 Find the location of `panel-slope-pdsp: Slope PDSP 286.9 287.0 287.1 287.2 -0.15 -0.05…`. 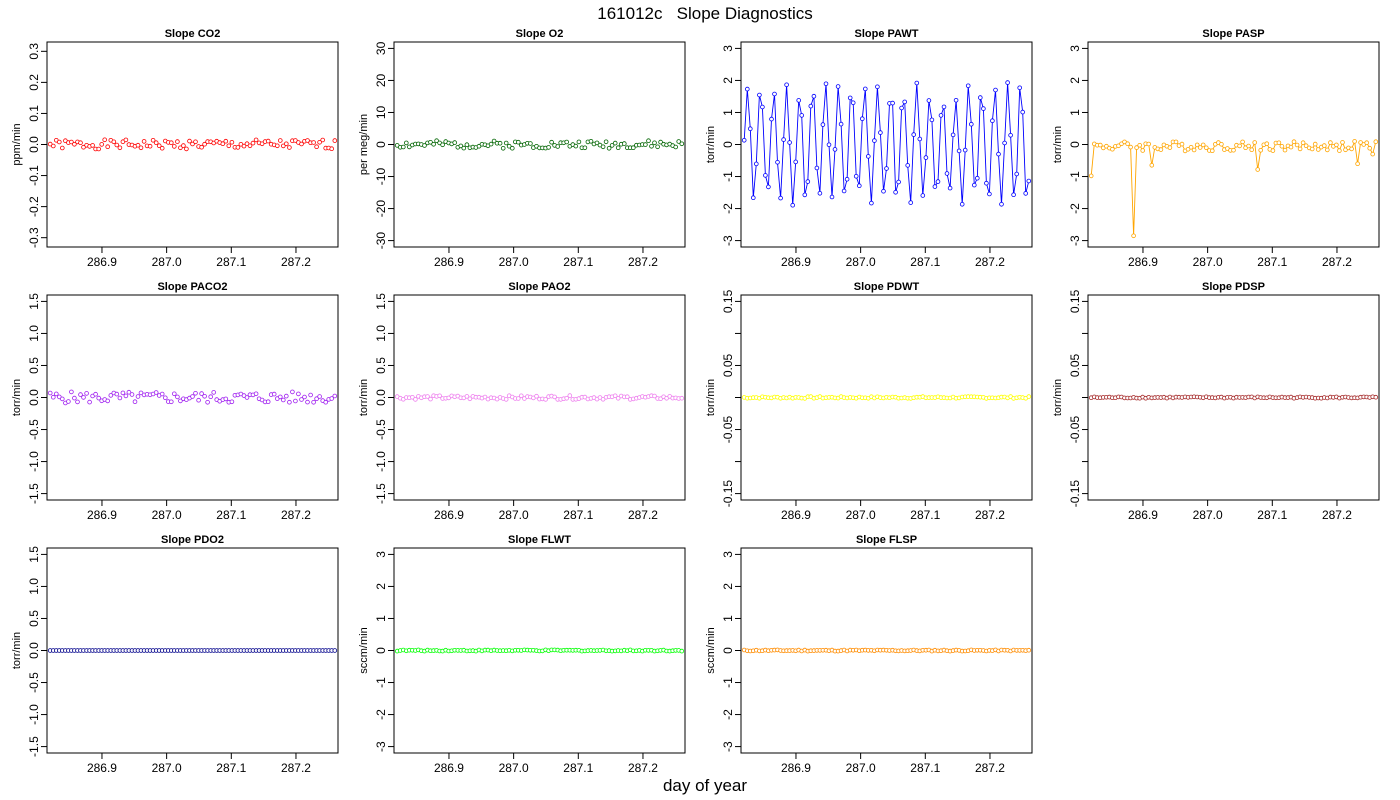

panel-slope-pdsp: Slope PDSP 286.9 287.0 287.1 287.2 -0.15 -0.05… is located at coordinates (1216, 401).